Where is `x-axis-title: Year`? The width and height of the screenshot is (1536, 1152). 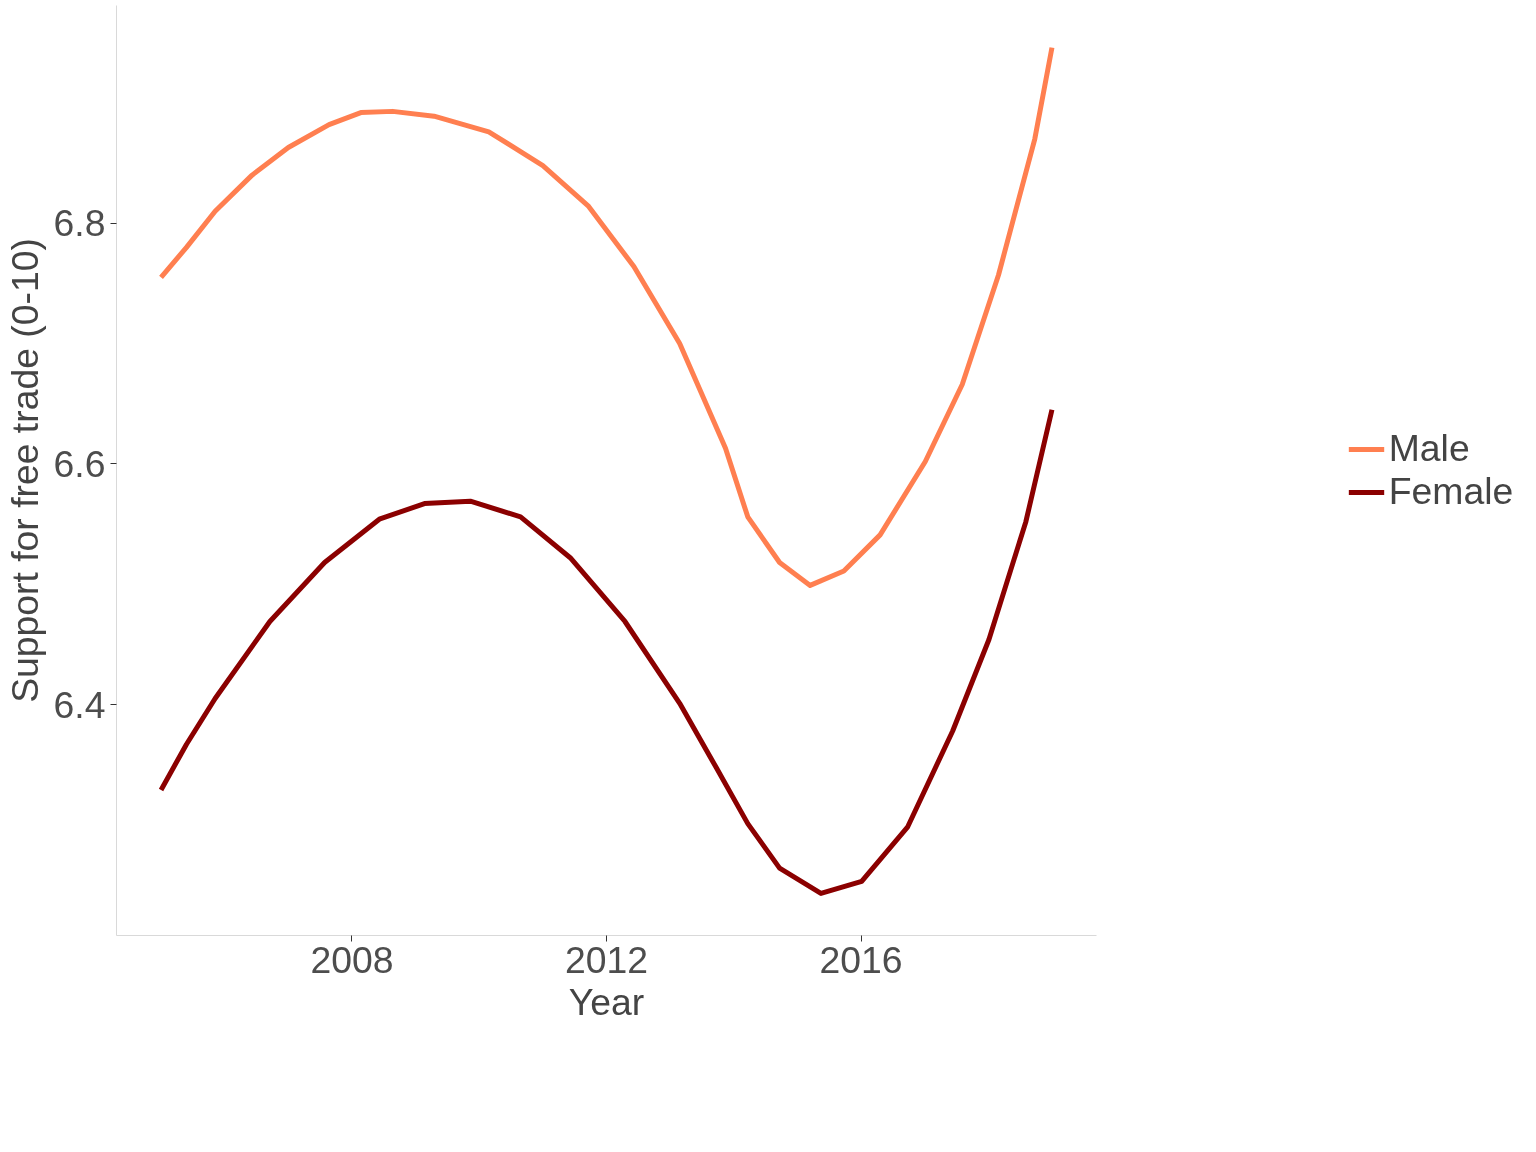
x-axis-title: Year is located at coordinates (606, 1001).